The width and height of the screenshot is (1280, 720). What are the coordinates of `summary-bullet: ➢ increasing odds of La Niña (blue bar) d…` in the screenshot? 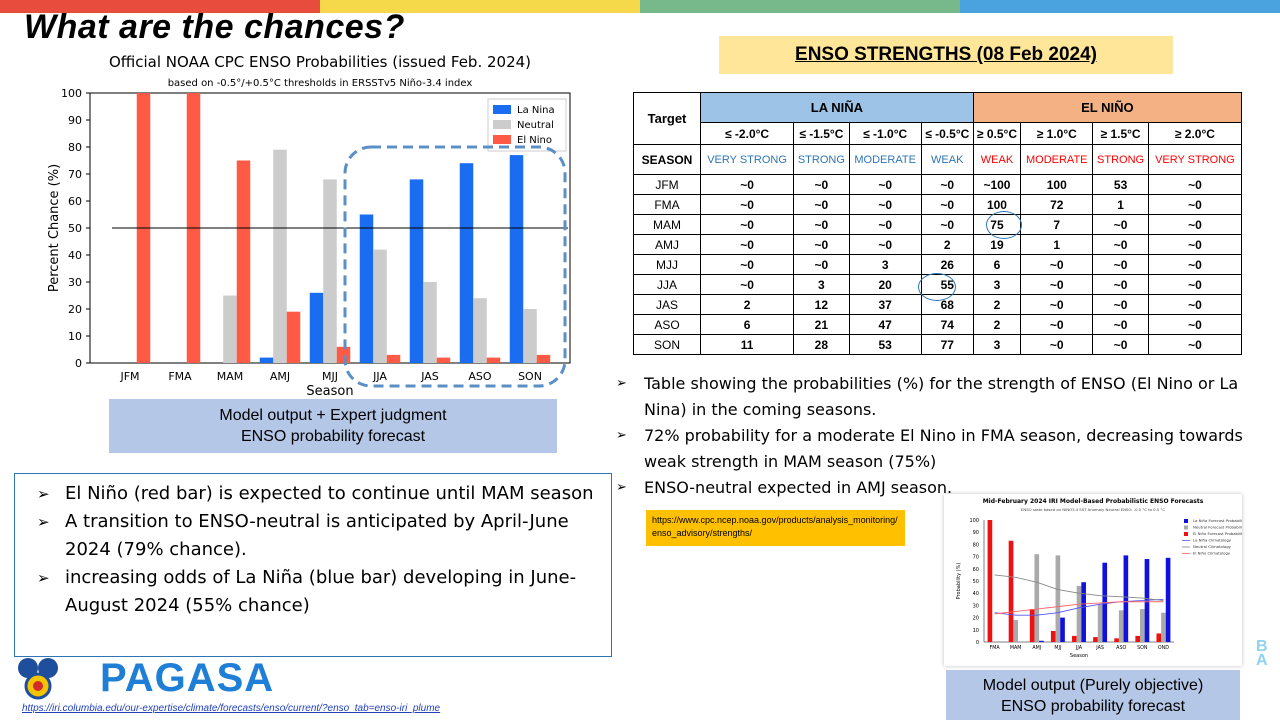 It's located at (319, 592).